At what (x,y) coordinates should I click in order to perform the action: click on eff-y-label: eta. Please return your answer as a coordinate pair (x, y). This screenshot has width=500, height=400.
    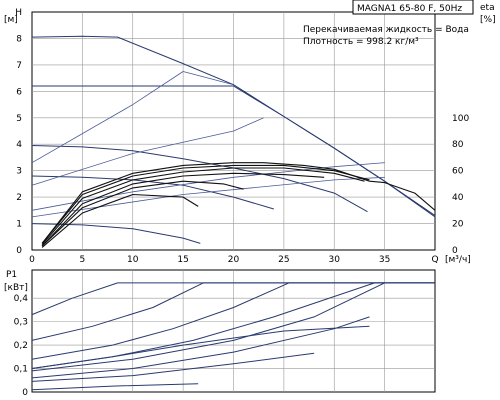
    Looking at the image, I should click on (487, 8).